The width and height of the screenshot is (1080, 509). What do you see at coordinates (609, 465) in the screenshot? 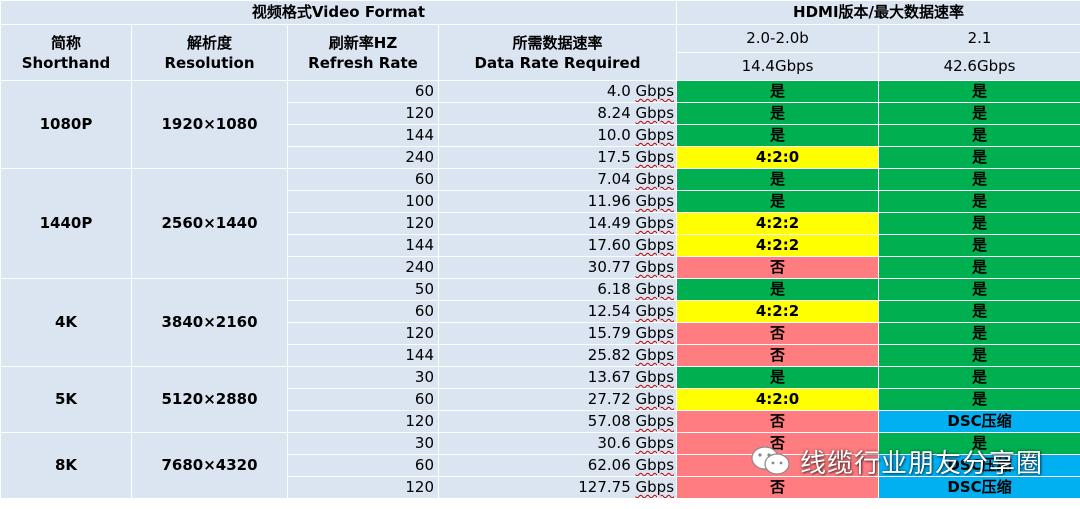
I see `data-rate-value: 62.06` at bounding box center [609, 465].